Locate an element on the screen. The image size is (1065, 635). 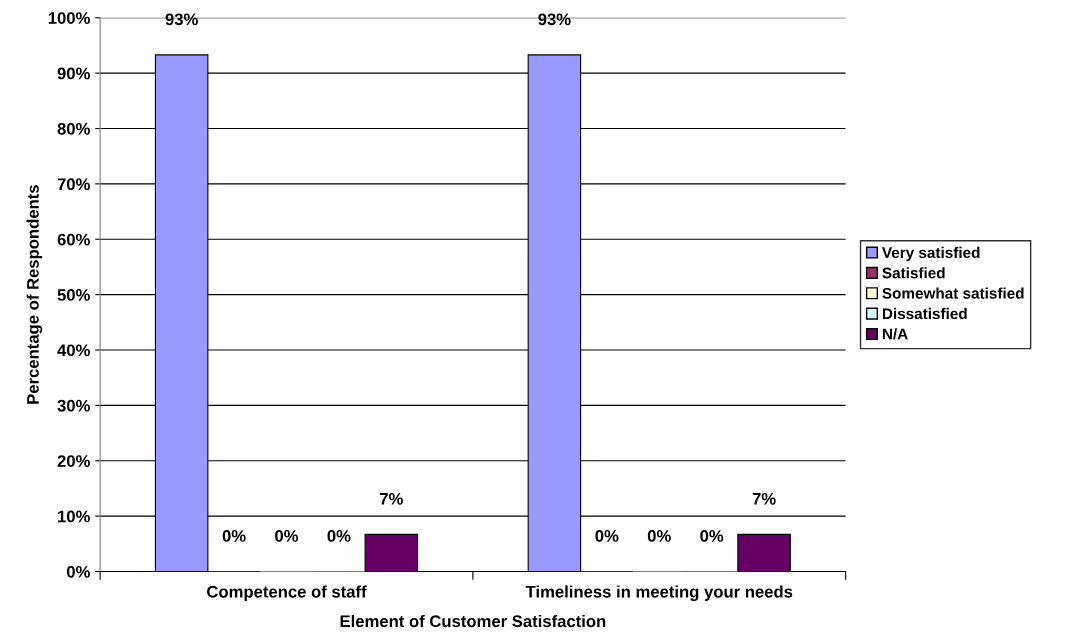
legend-label: Very satisfied is located at coordinates (931, 254).